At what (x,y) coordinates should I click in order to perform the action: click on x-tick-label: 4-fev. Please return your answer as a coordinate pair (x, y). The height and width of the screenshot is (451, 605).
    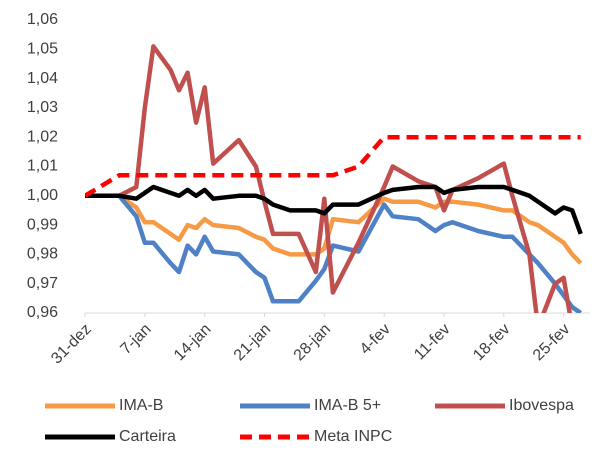
    Looking at the image, I should click on (375, 339).